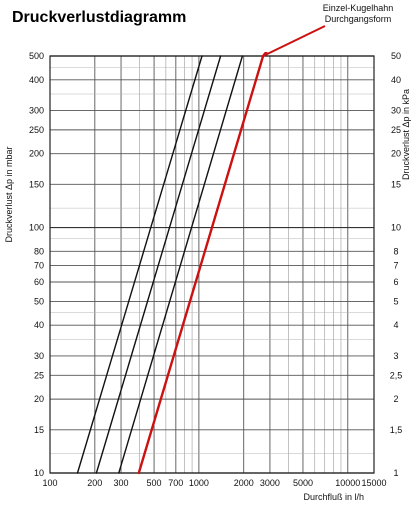 This screenshot has width=417, height=509. What do you see at coordinates (395, 399) in the screenshot?
I see `y-tick-label-right: 2` at bounding box center [395, 399].